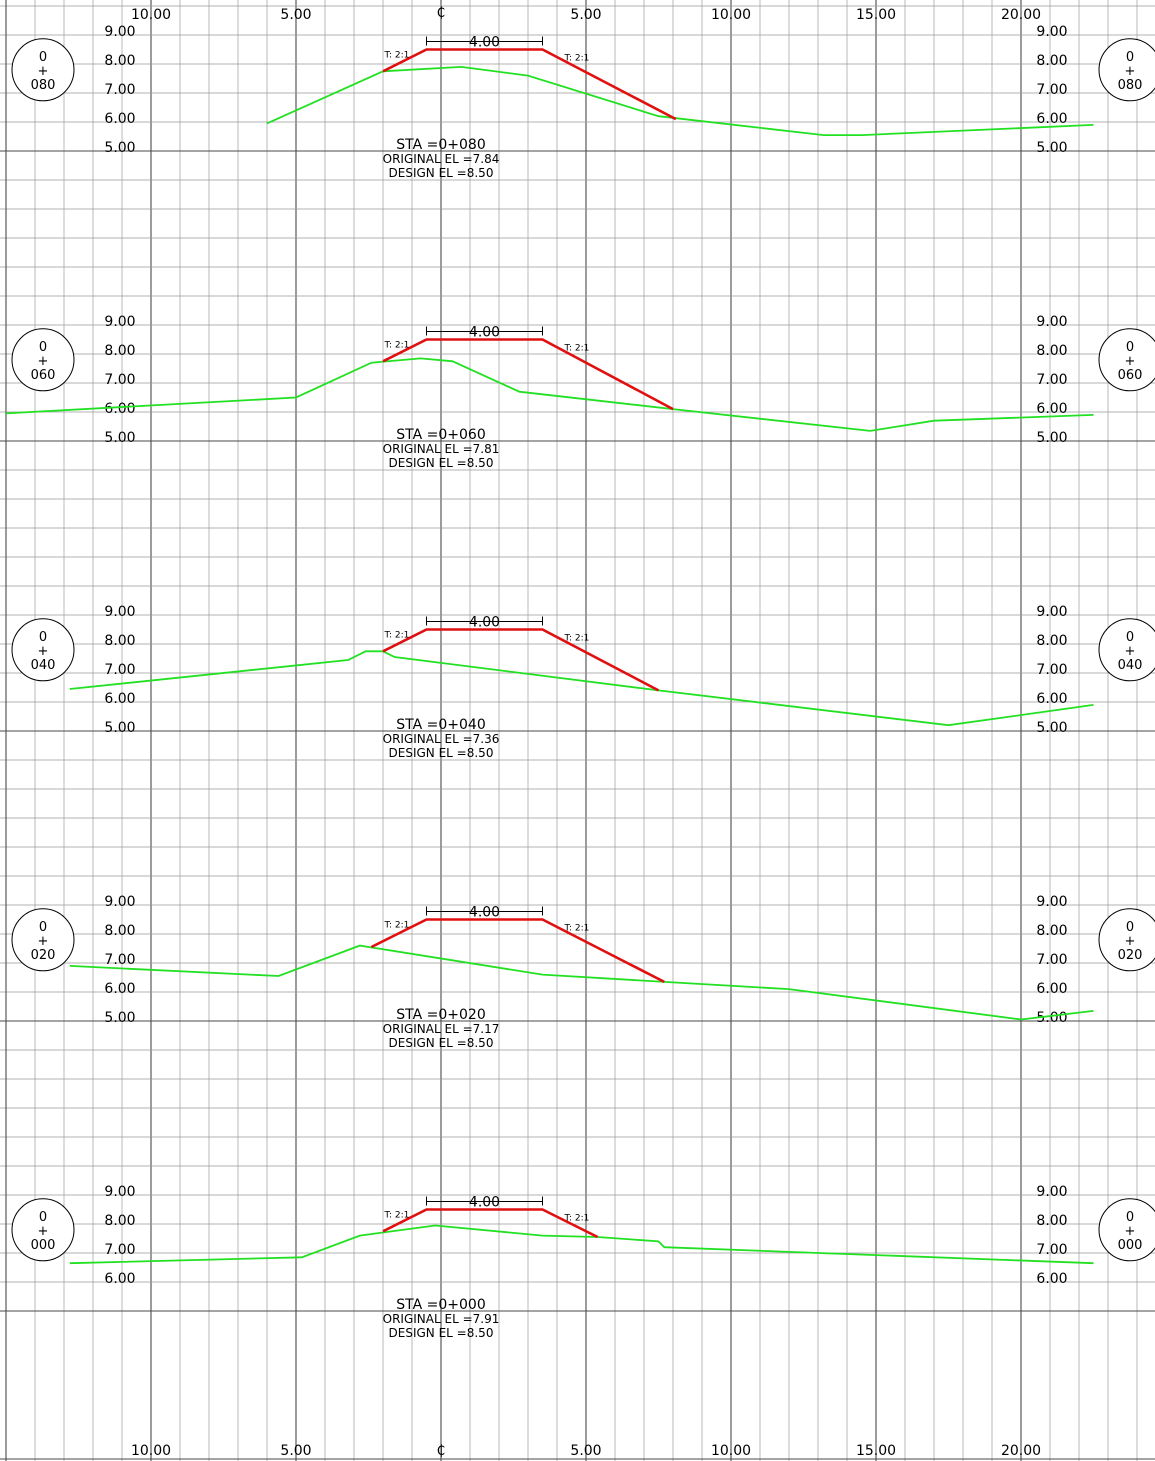 The image size is (1155, 1461). Describe the element at coordinates (441, 13) in the screenshot. I see `centerline-label-top: ₵` at that location.